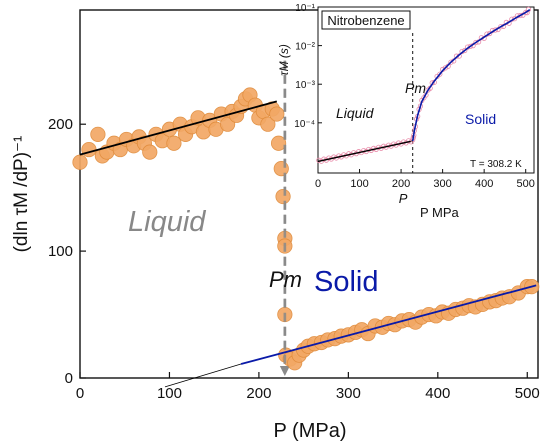  Describe the element at coordinates (484, 184) in the screenshot. I see `inset-x-tick-label: 400` at that location.